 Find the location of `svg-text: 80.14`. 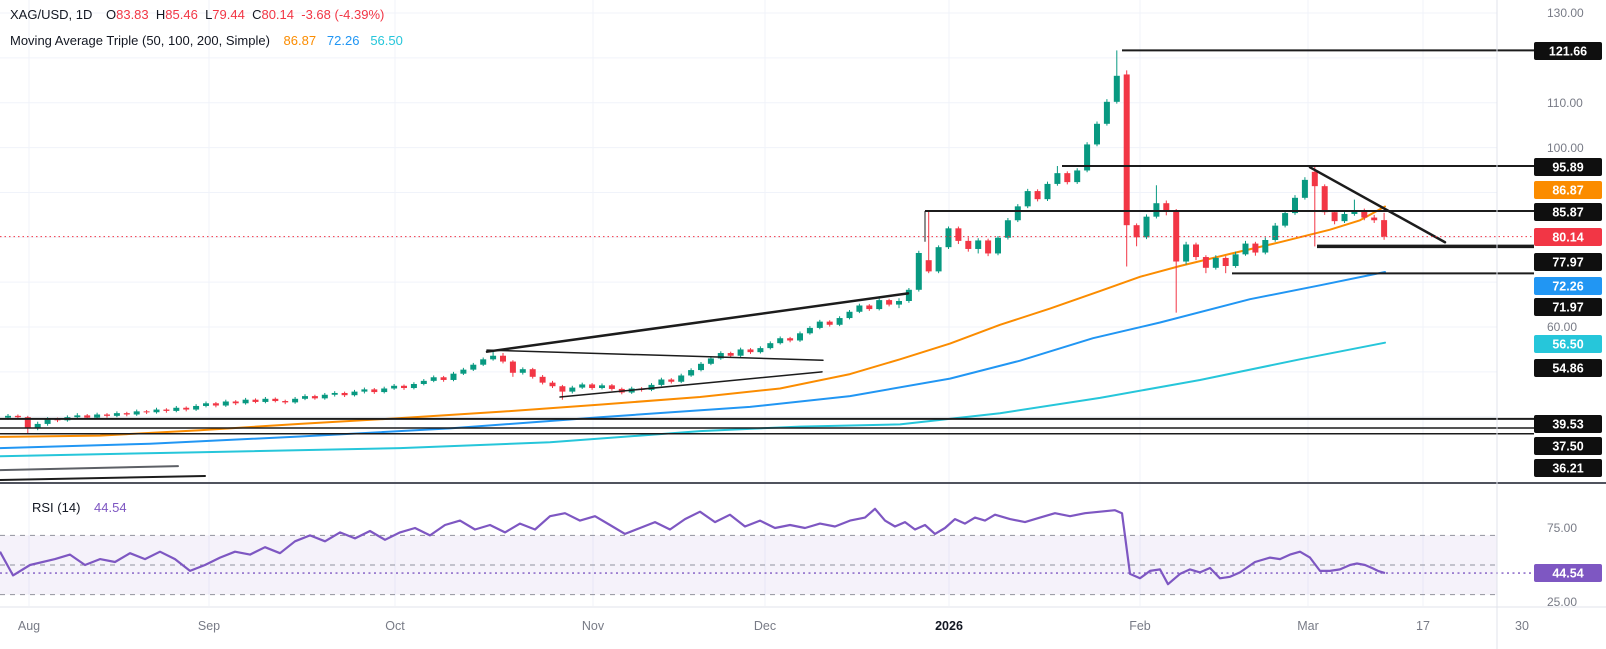

svg-text: 80.14 is located at coordinates (1567, 238).